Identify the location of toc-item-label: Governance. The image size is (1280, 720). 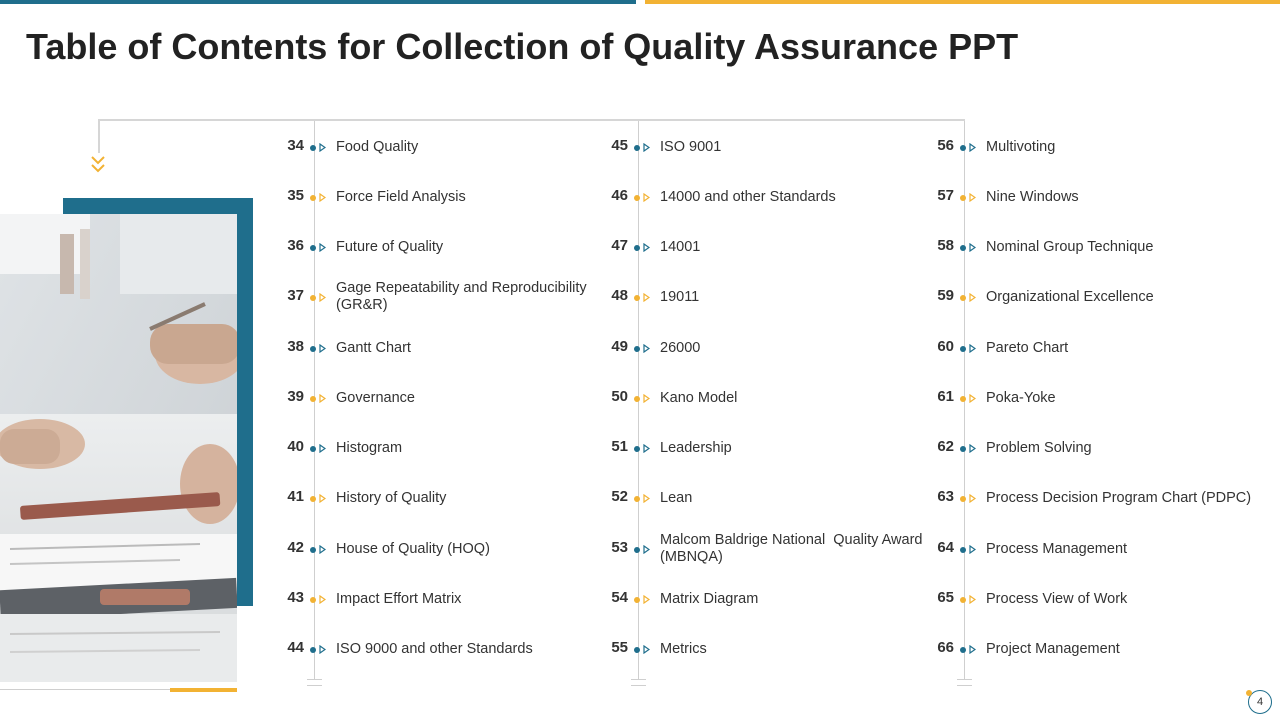
(375, 397).